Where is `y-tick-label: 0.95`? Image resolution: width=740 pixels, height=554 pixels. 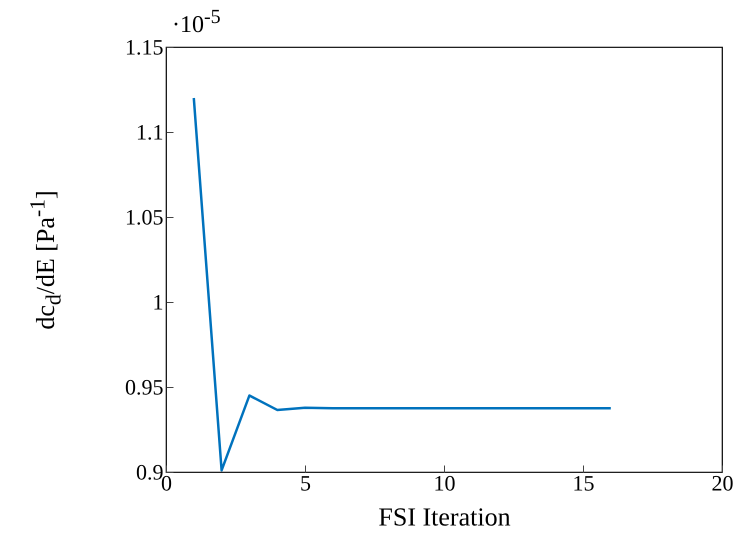 y-tick-label: 0.95 is located at coordinates (144, 387).